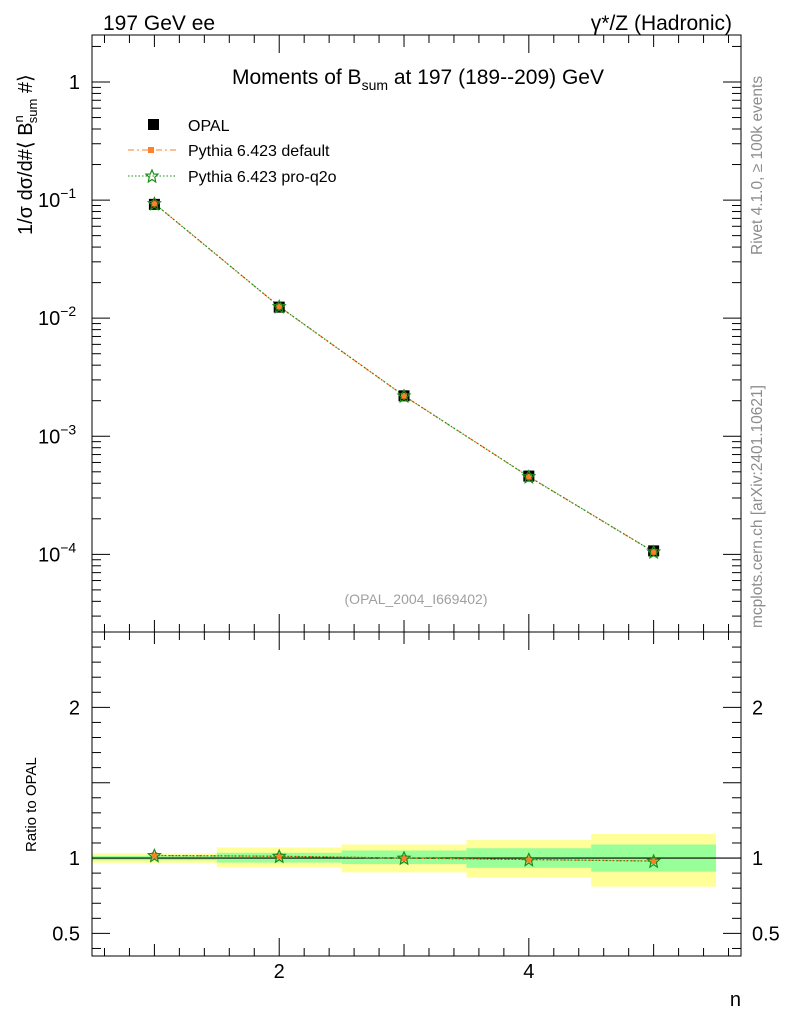 Image resolution: width=786 pixels, height=1024 pixels. Describe the element at coordinates (735, 1000) in the screenshot. I see `x-axis-label: n` at that location.